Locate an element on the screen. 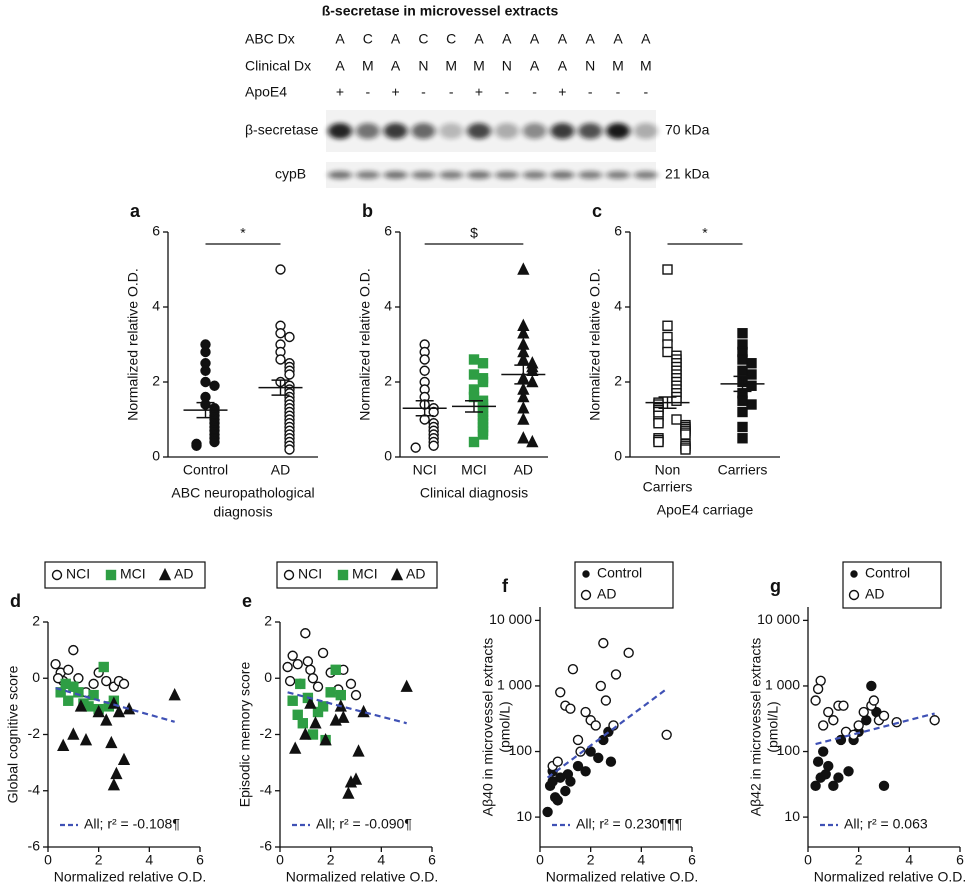 The height and width of the screenshot is (894, 968). lane-label: C is located at coordinates (368, 39).